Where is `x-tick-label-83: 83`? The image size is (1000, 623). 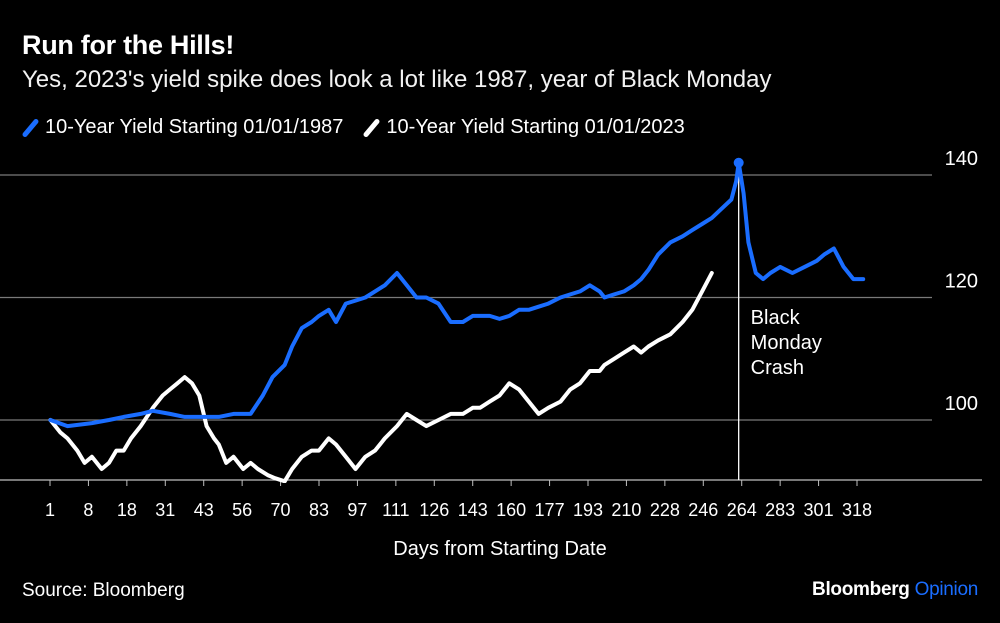
x-tick-label-83: 83 is located at coordinates (319, 510).